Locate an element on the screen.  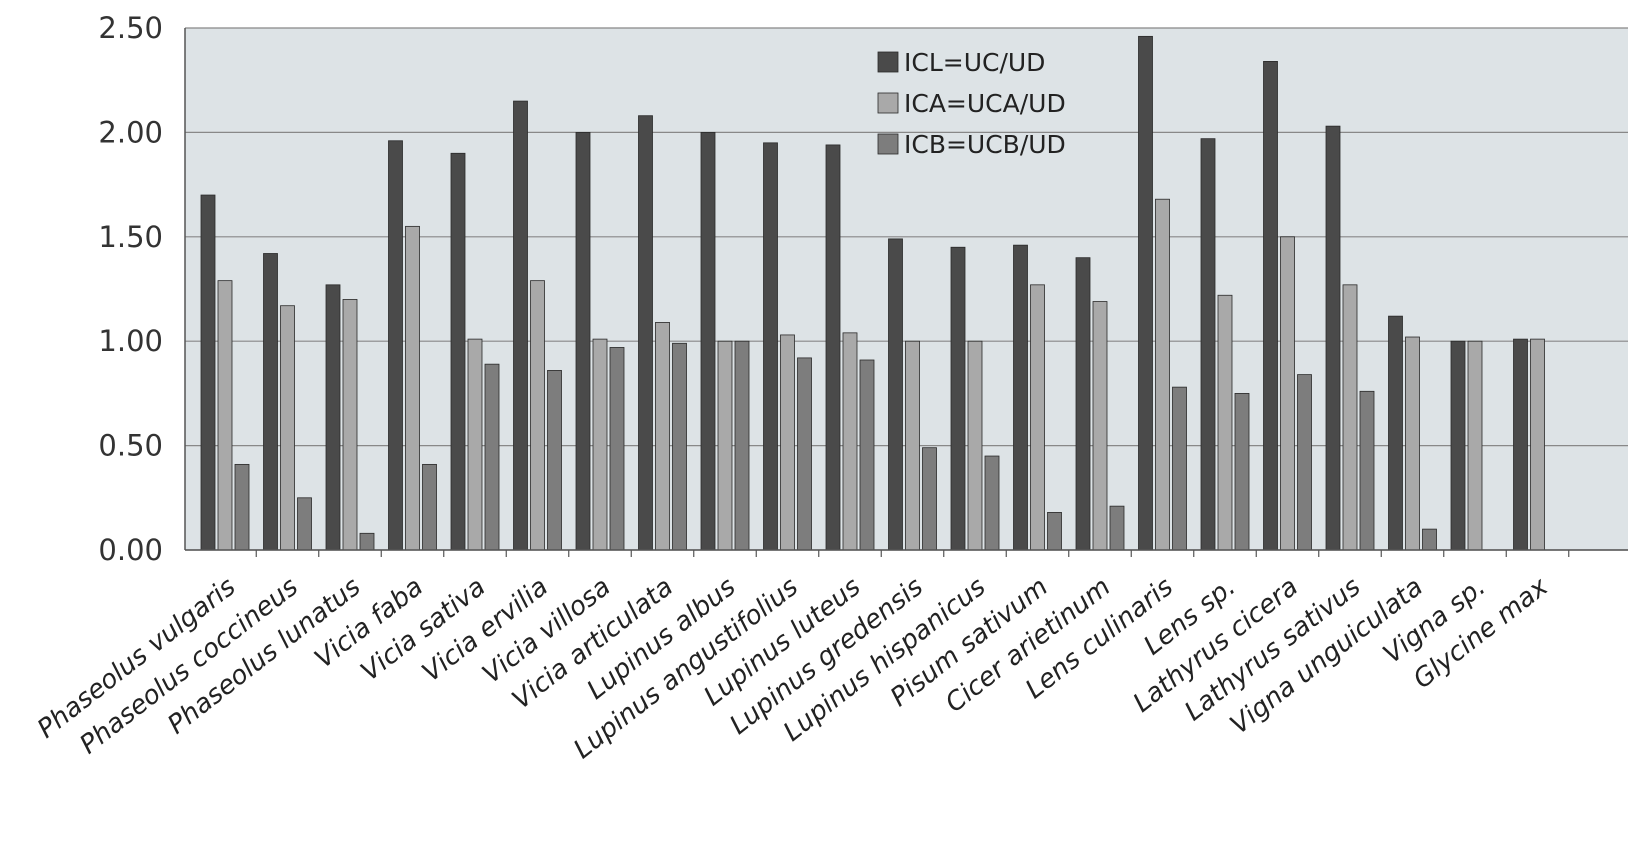
legend-label: ICA=UCA/UD is located at coordinates (985, 103).